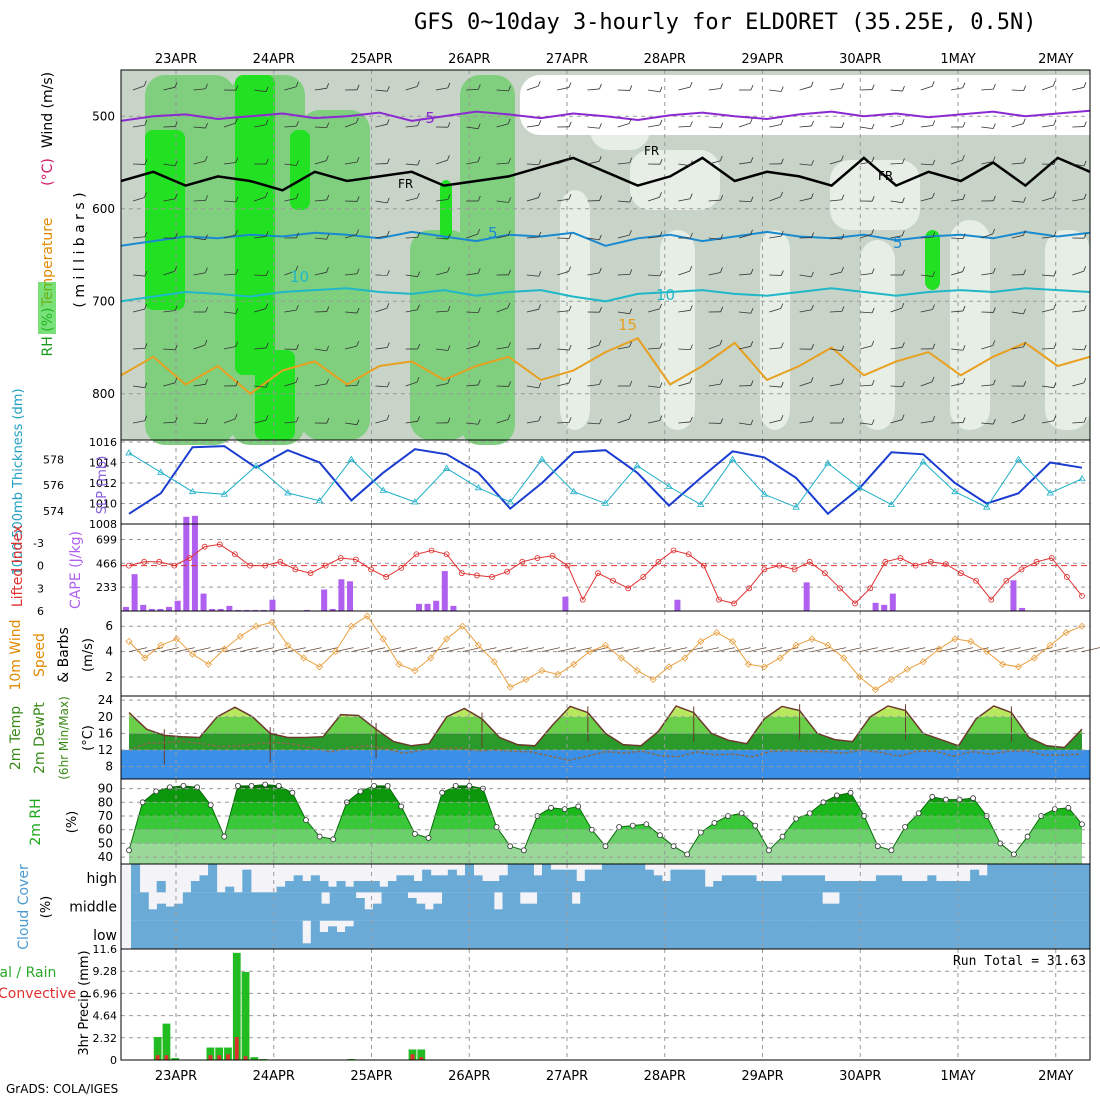  What do you see at coordinates (106, 587) in the screenshot?
I see `cape-tick-label: 233` at bounding box center [106, 587].